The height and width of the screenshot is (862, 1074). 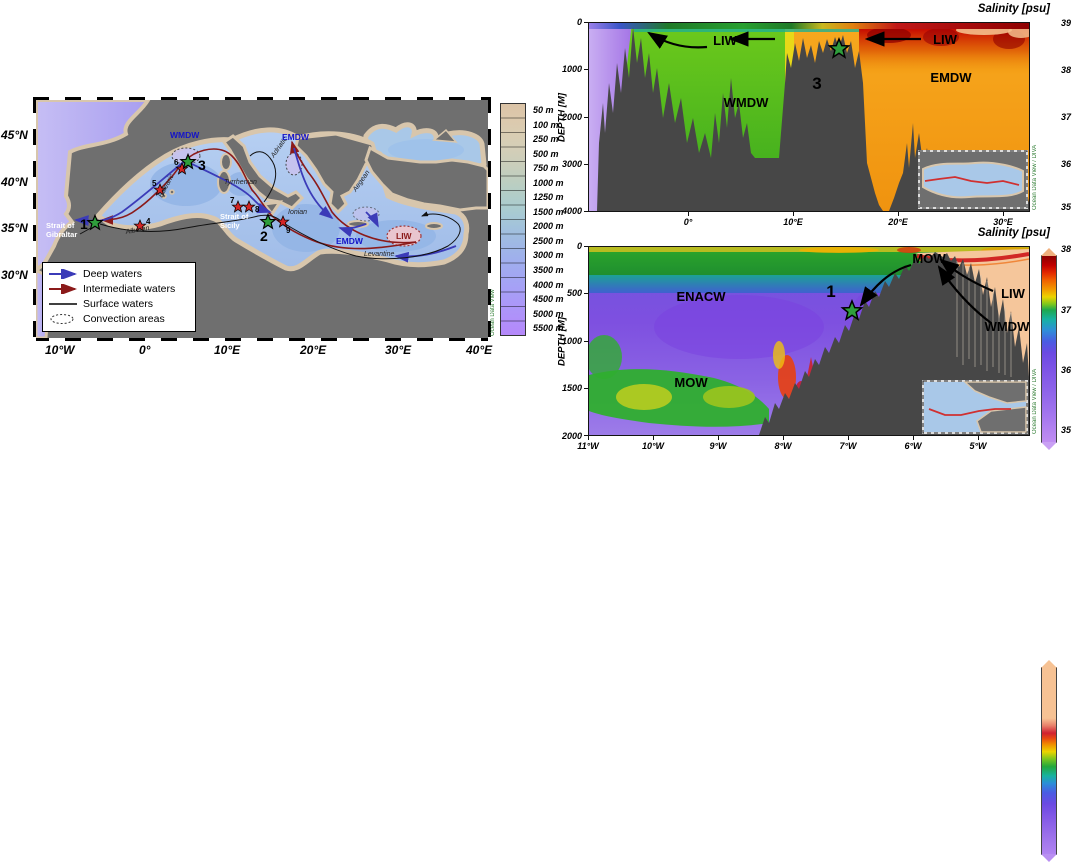 What do you see at coordinates (718, 446) in the screenshot?
I see `bot-xtick-9w: 9°W` at bounding box center [718, 446].